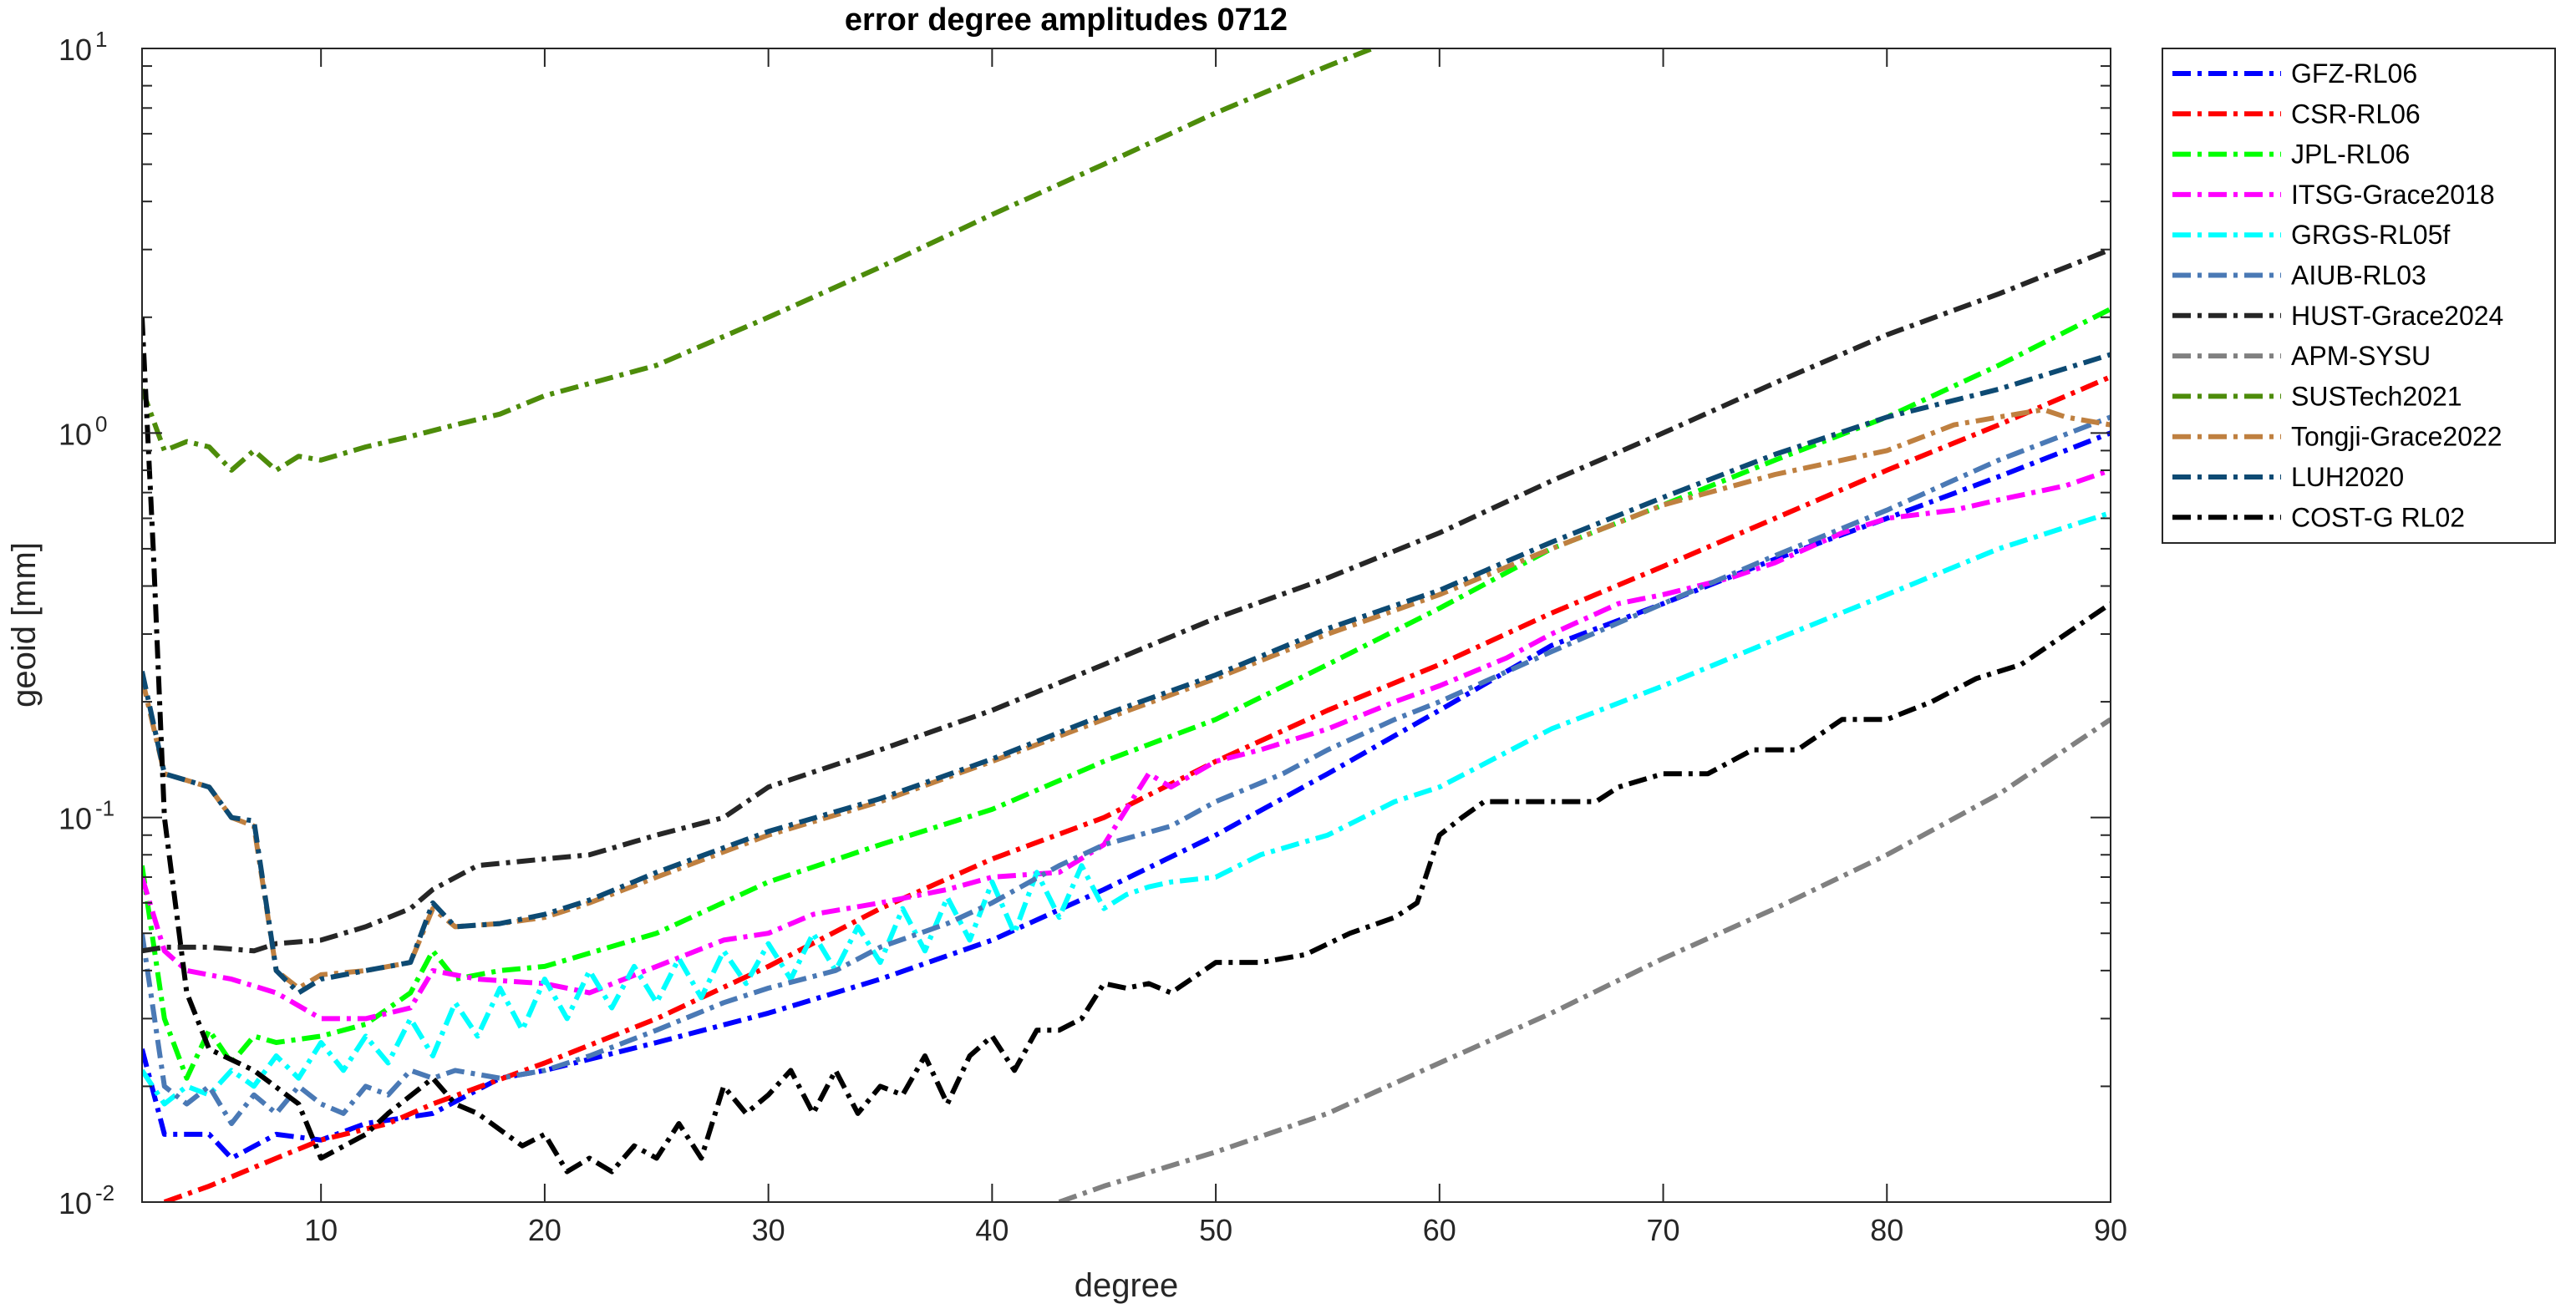  I want to click on legend-label-11: COST-G RL02, so click(2378, 517).